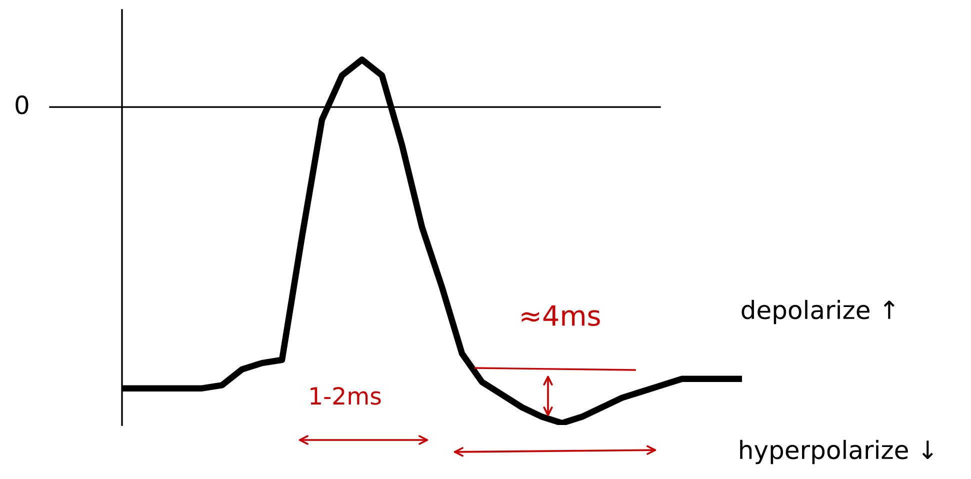 The height and width of the screenshot is (479, 971). What do you see at coordinates (818, 312) in the screenshot?
I see `annotation: depolarize ↑` at bounding box center [818, 312].